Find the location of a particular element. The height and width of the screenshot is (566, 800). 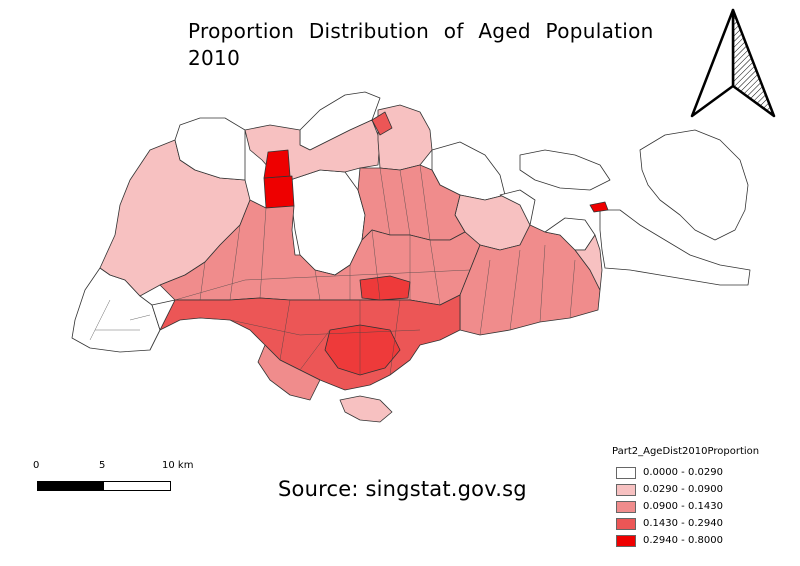

legend-item: 0.1430 - 0.2940 is located at coordinates (704, 523).